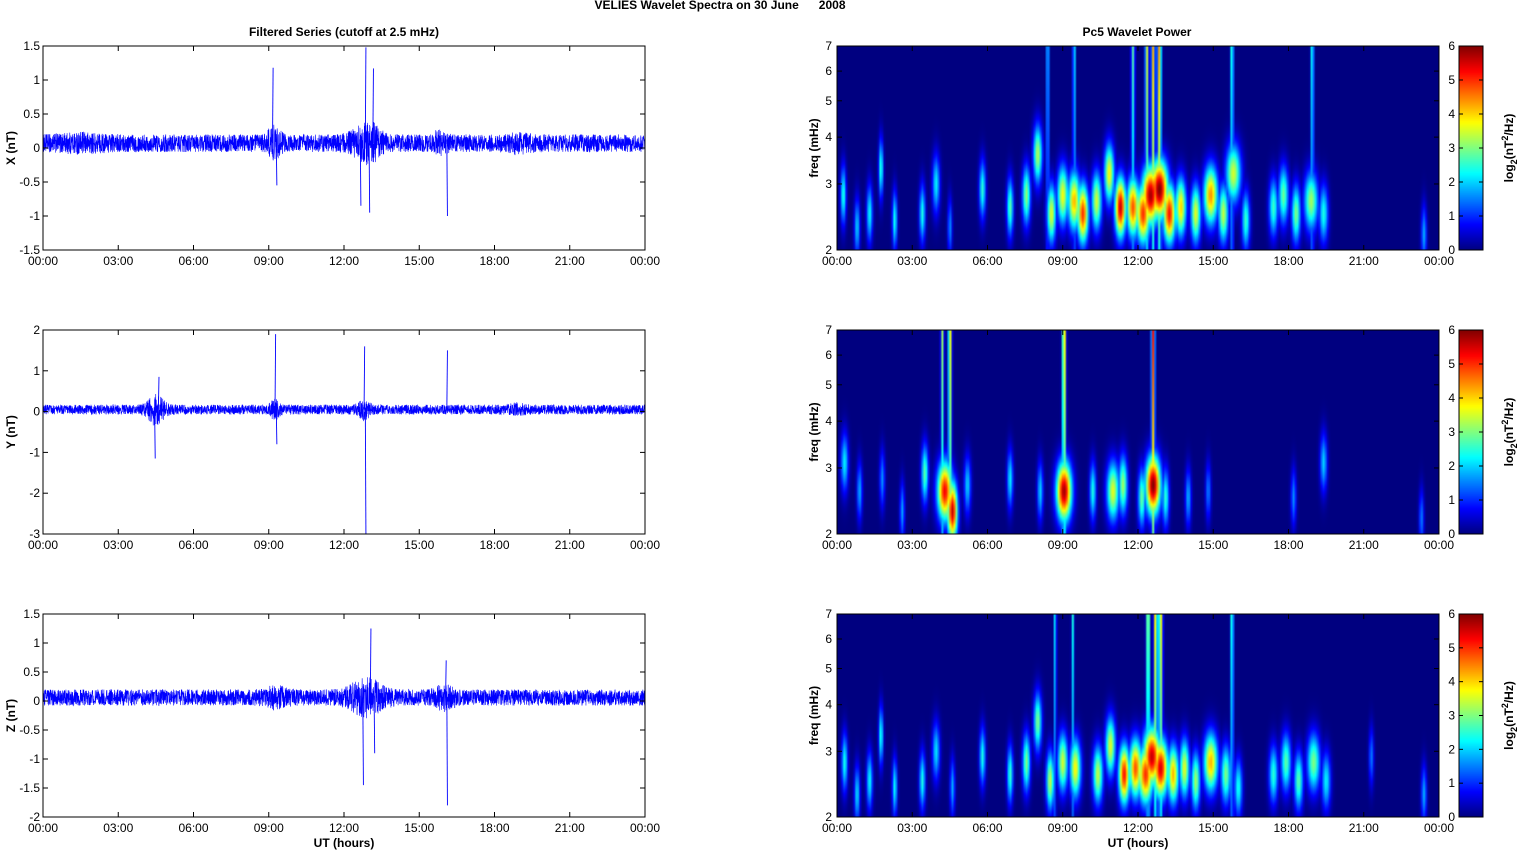 The width and height of the screenshot is (1522, 851). I want to click on y-tick-label: -0.5, so click(29, 182).